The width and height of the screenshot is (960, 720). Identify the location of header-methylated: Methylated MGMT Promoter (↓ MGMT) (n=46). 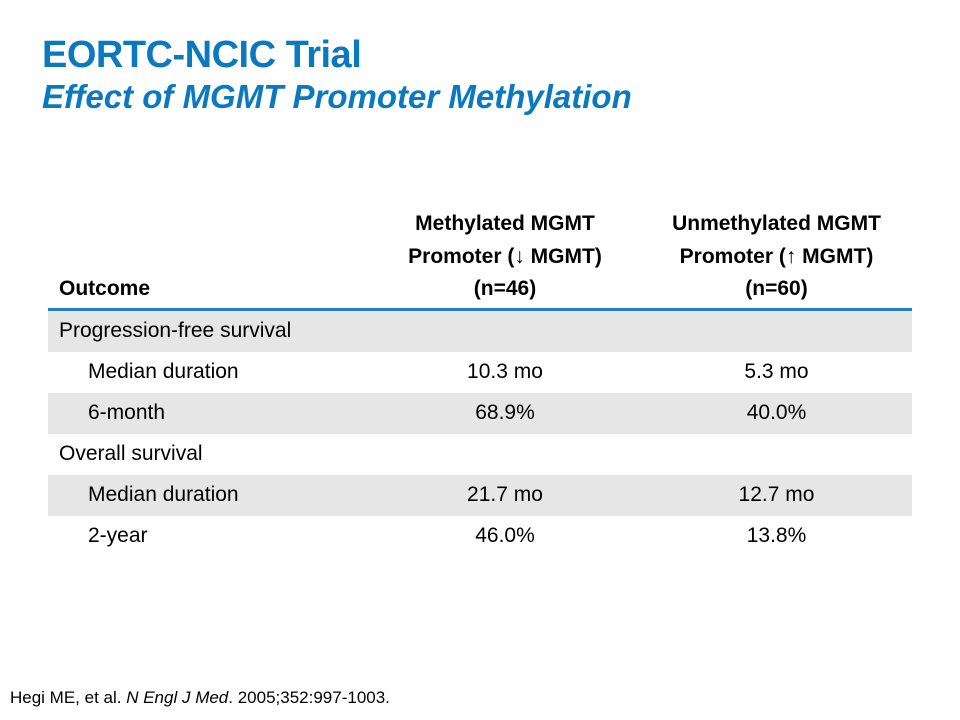
(505, 259).